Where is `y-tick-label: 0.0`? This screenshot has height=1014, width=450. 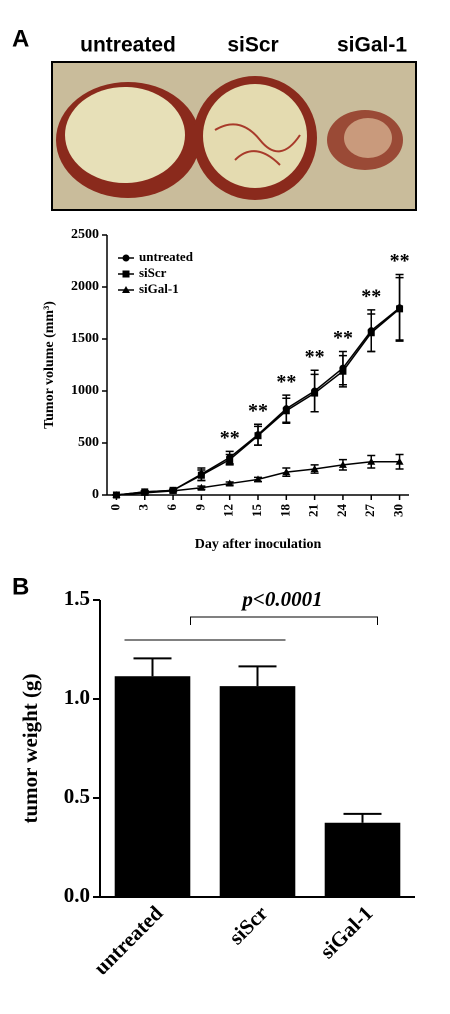
y-tick-label: 0.0 is located at coordinates (77, 895).